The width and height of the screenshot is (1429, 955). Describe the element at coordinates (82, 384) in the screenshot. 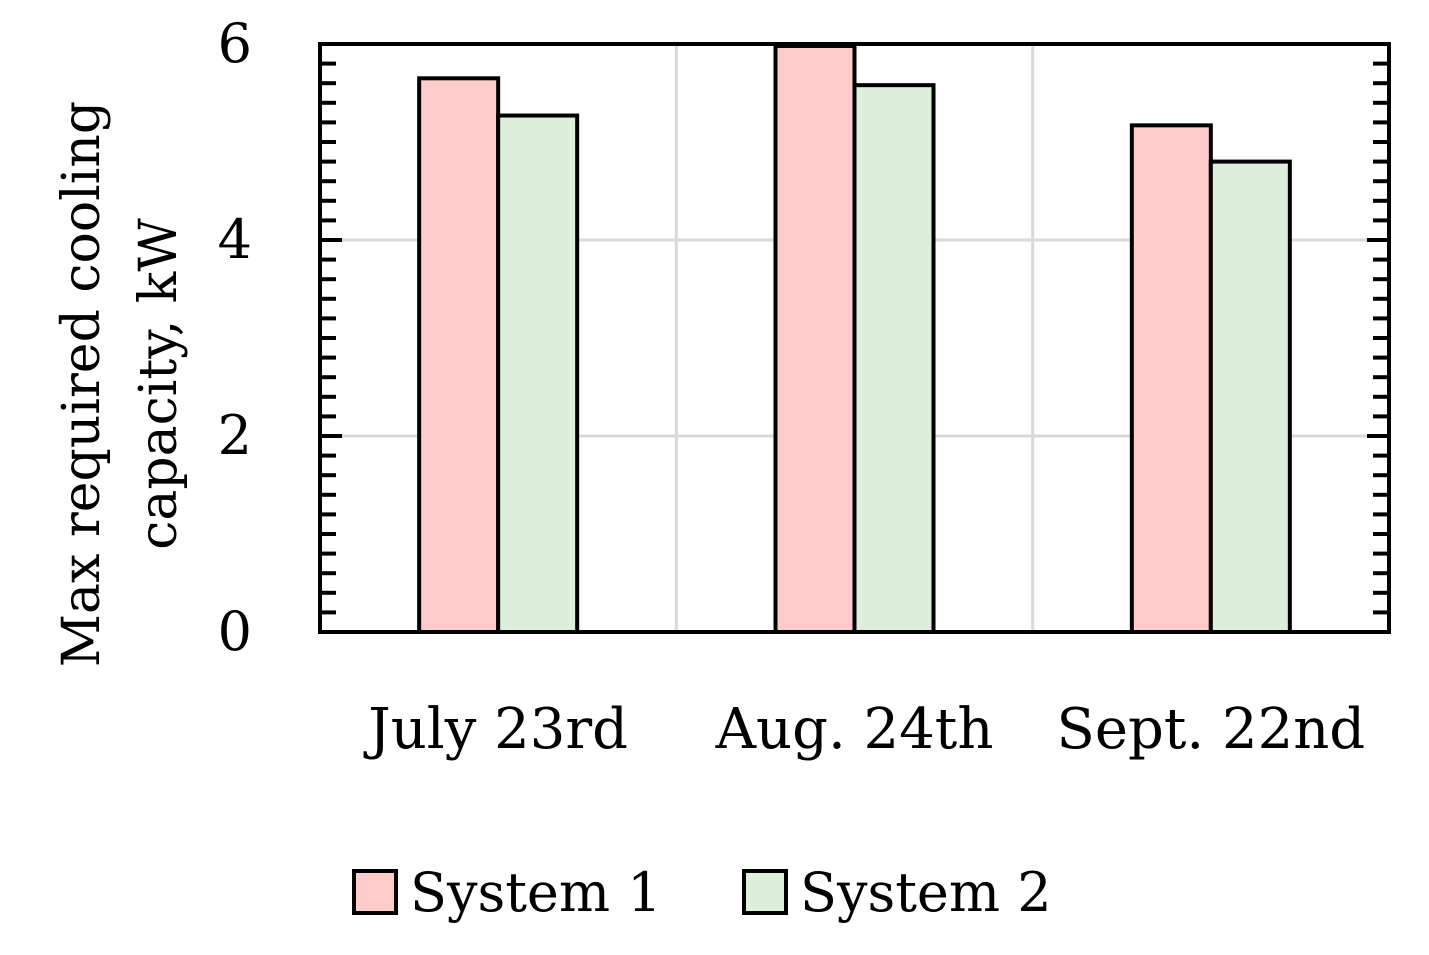

I see `y-axis-title-line-1: Max required cooling` at that location.